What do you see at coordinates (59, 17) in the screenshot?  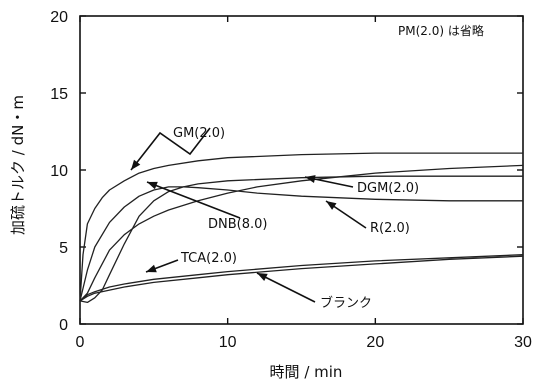 I see `y-tick-label: 20` at bounding box center [59, 17].